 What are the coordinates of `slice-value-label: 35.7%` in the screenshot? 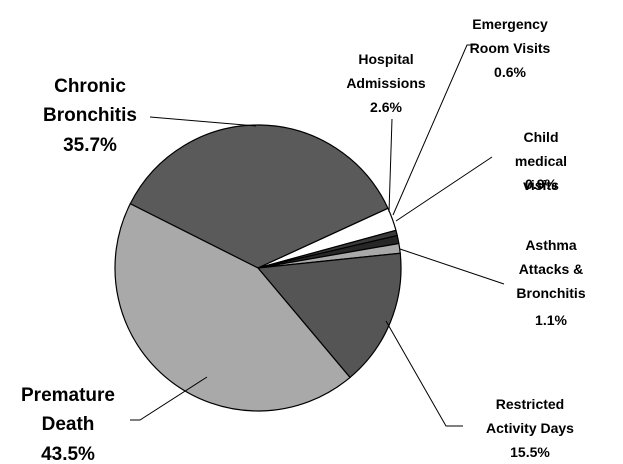 It's located at (90, 145).